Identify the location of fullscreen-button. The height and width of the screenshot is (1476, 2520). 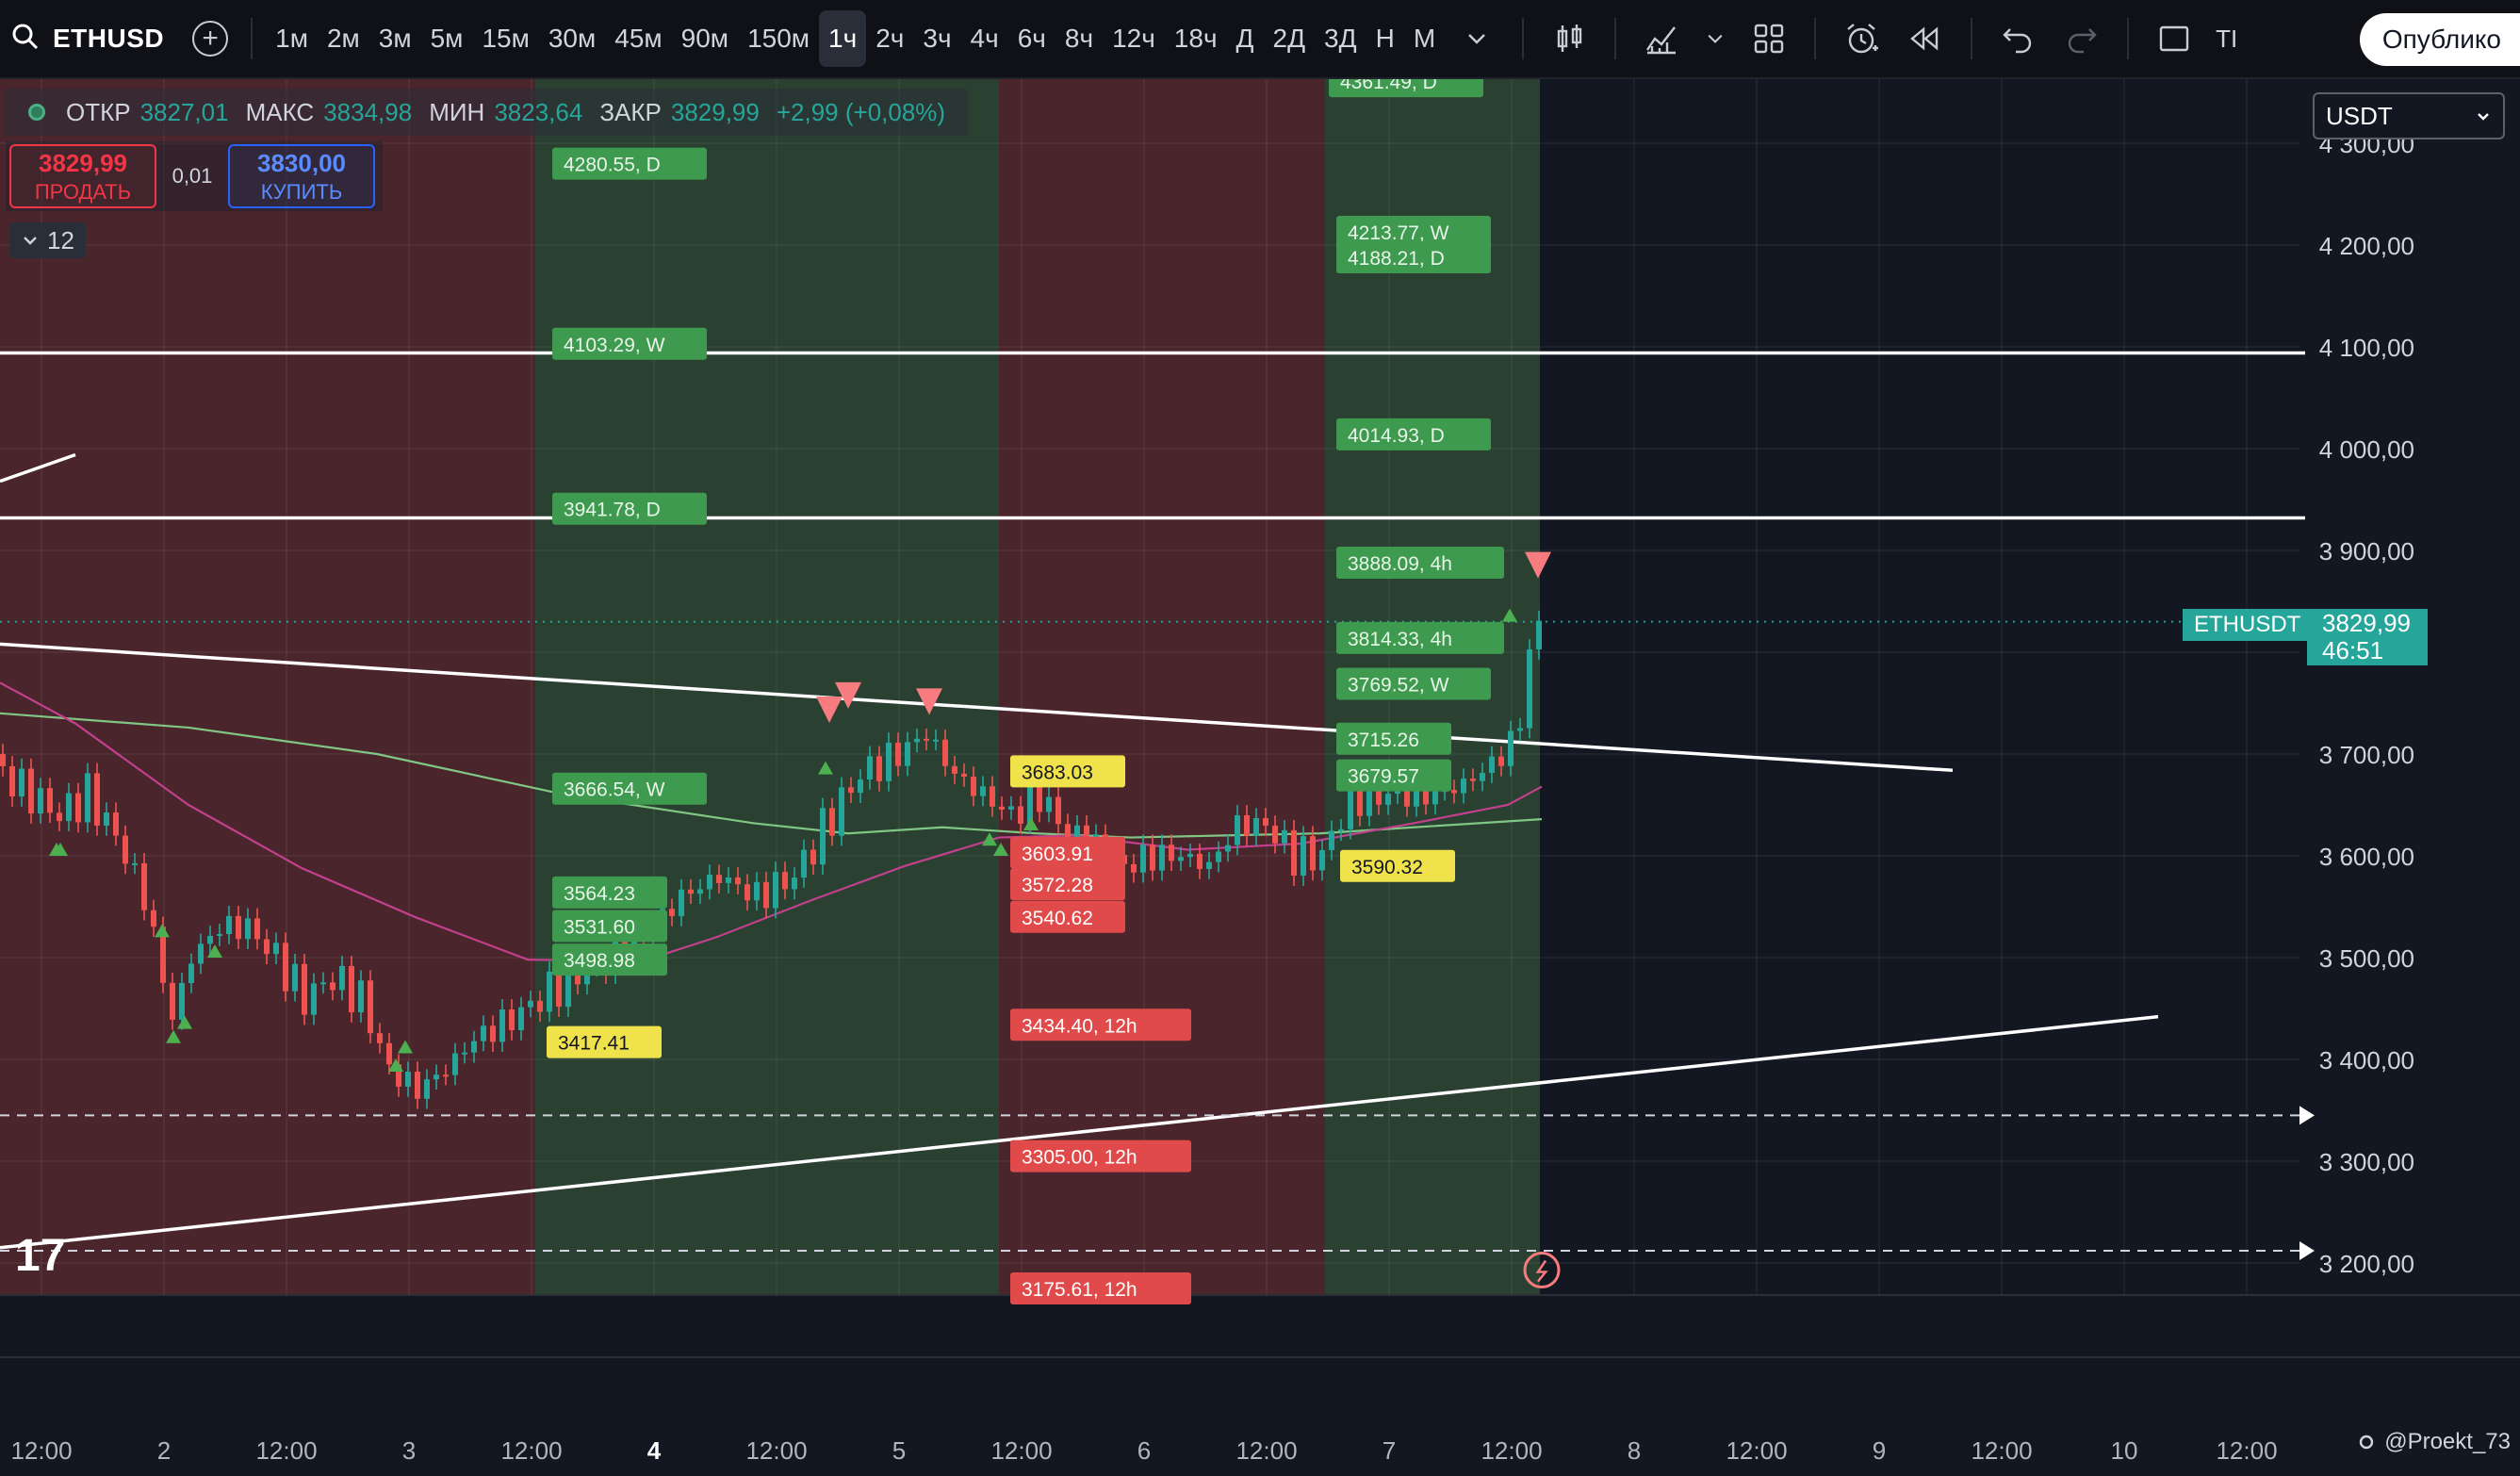
(2174, 38).